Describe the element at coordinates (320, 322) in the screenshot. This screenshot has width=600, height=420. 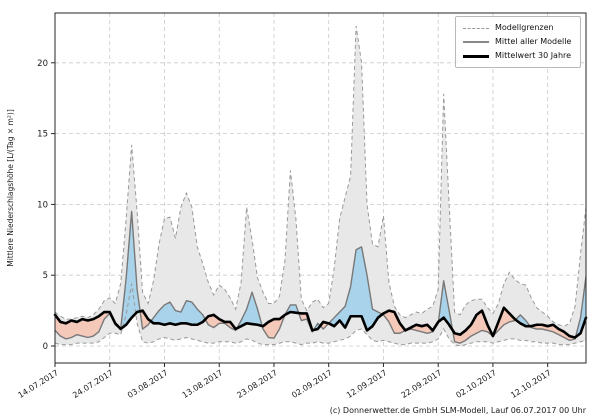
I see `climate-mean-line` at that location.